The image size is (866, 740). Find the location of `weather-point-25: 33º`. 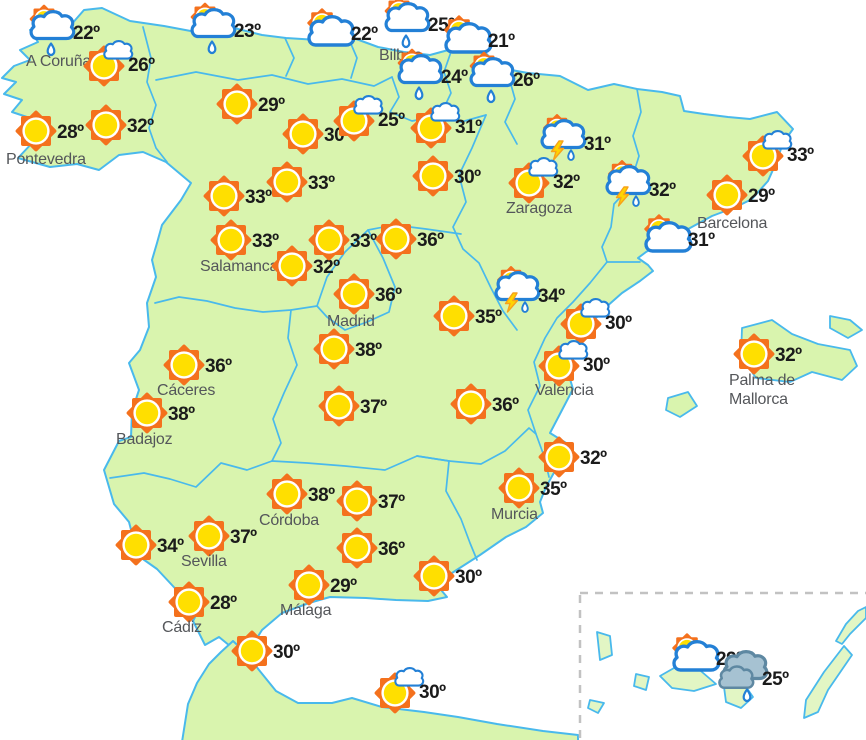

weather-point-25: 33º is located at coordinates (339, 240).